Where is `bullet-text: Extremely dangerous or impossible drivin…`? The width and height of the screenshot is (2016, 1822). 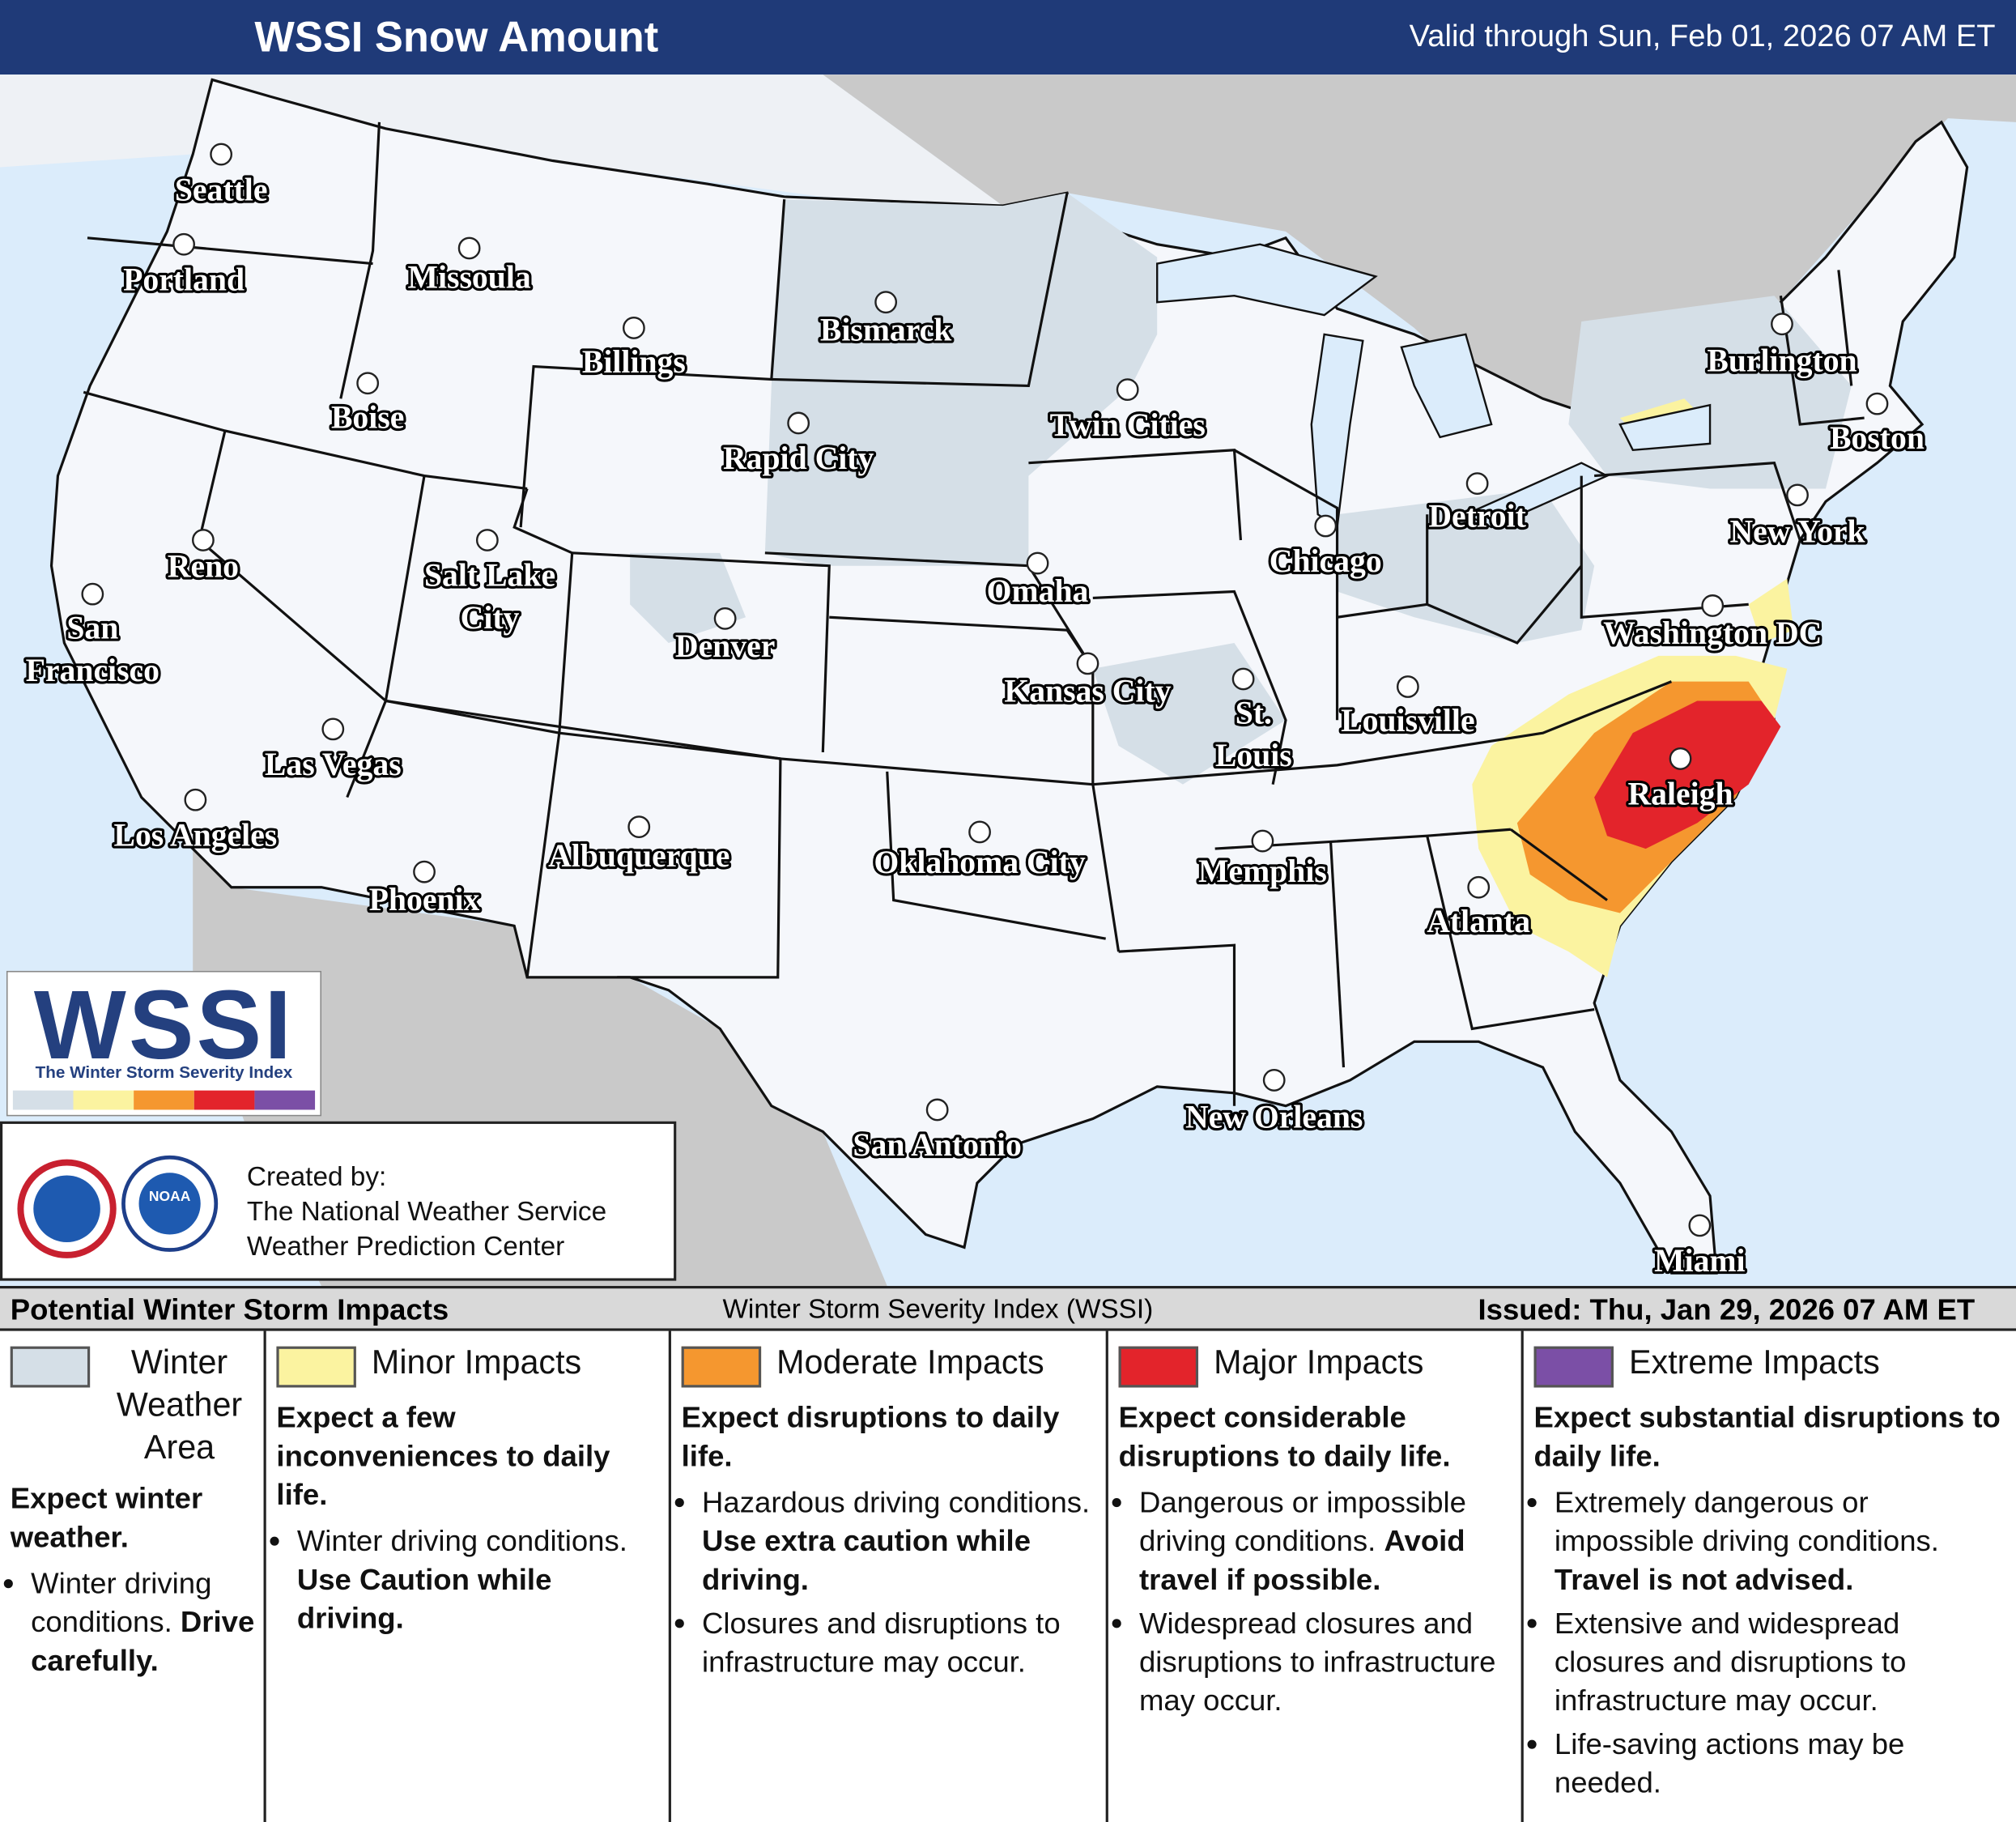
bullet-text: Extremely dangerous or impossible drivin… is located at coordinates (1747, 1521).